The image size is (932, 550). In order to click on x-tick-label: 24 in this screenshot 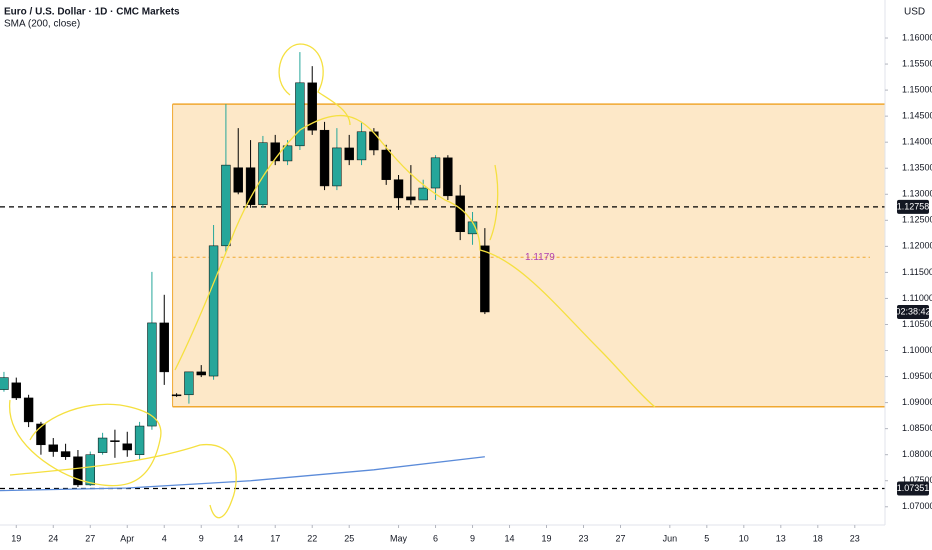, I will do `click(53, 538)`.